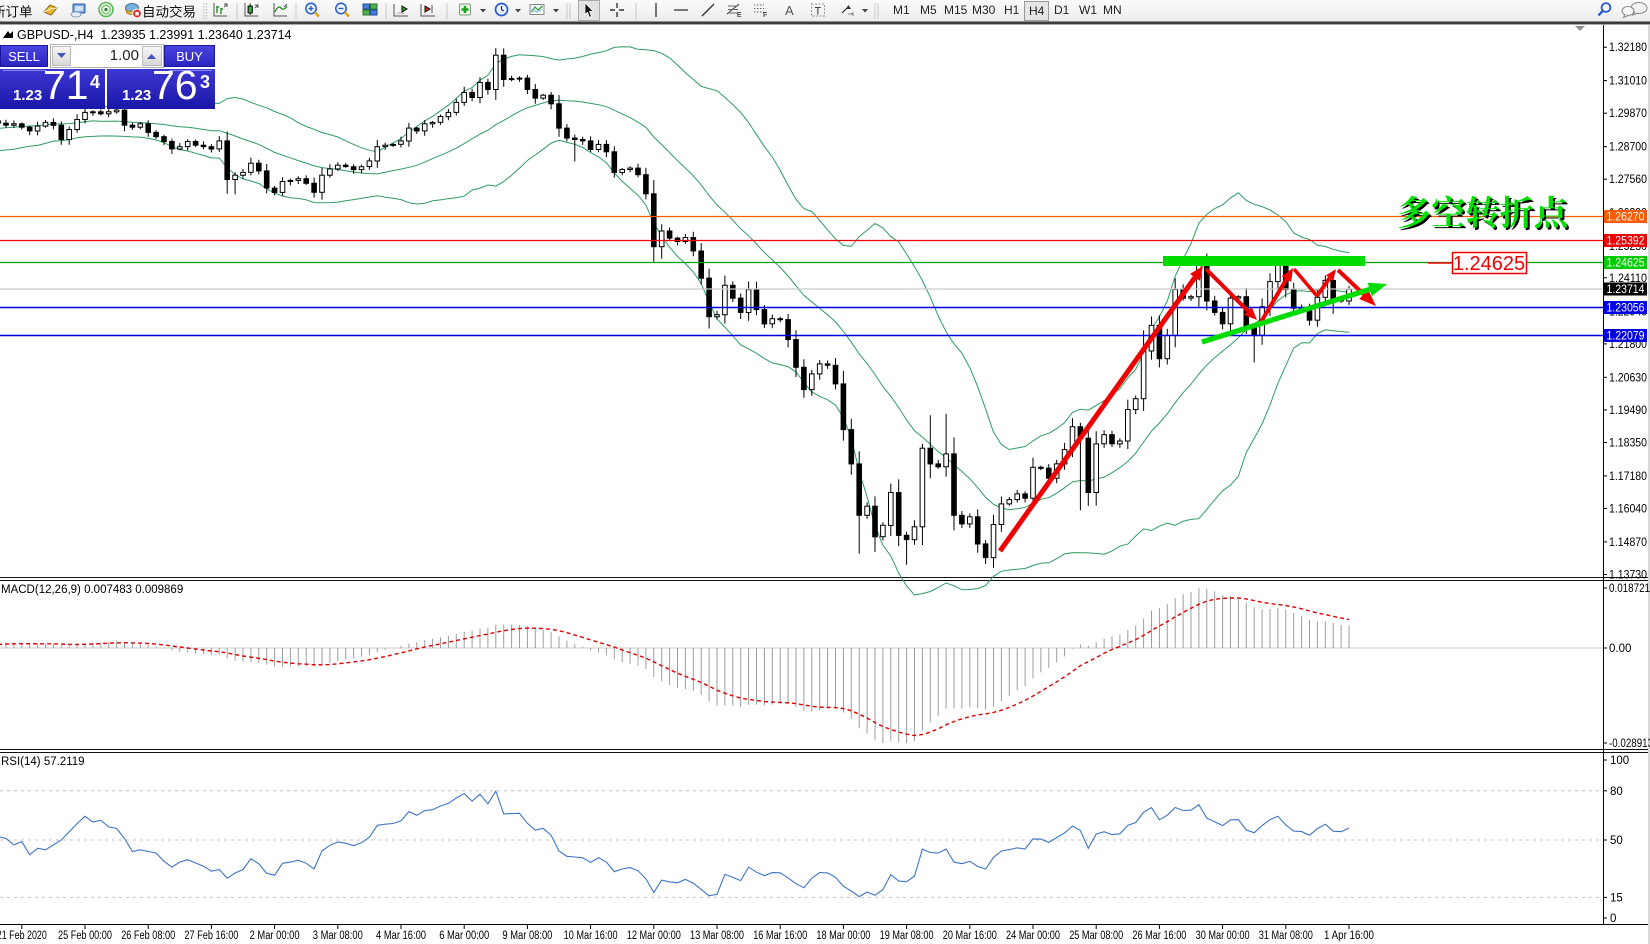  I want to click on svg-text: 9 Mar 08:00, so click(527, 936).